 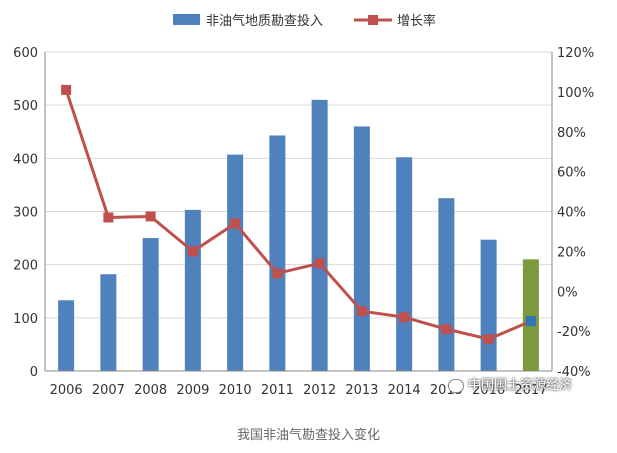 What do you see at coordinates (416, 21) in the screenshot?
I see `legend-line-label: 增长率` at bounding box center [416, 21].